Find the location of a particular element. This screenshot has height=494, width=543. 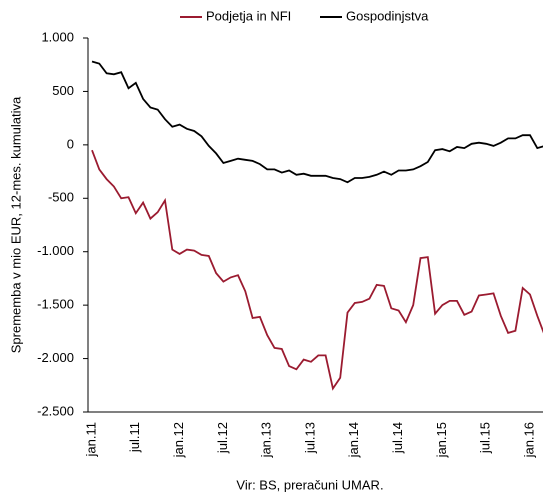

y-tick-label: -1.000 is located at coordinates (55, 250).